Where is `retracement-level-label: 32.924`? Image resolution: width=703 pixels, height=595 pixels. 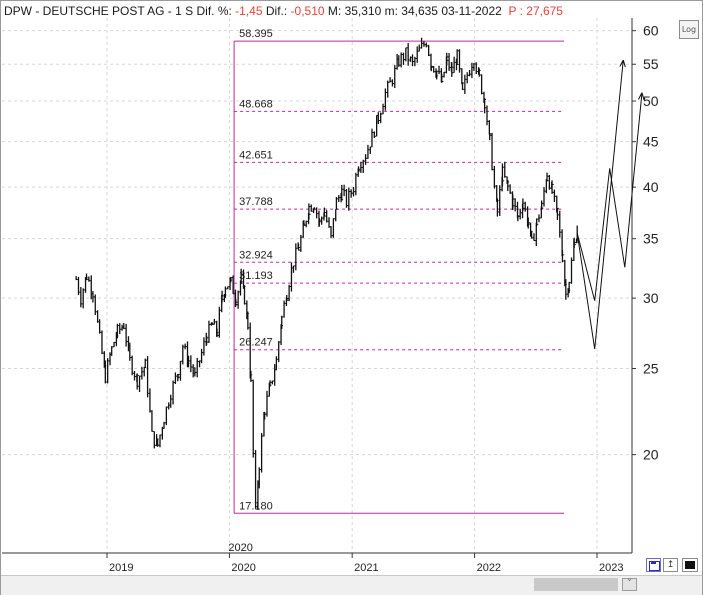 retracement-level-label: 32.924 is located at coordinates (256, 255).